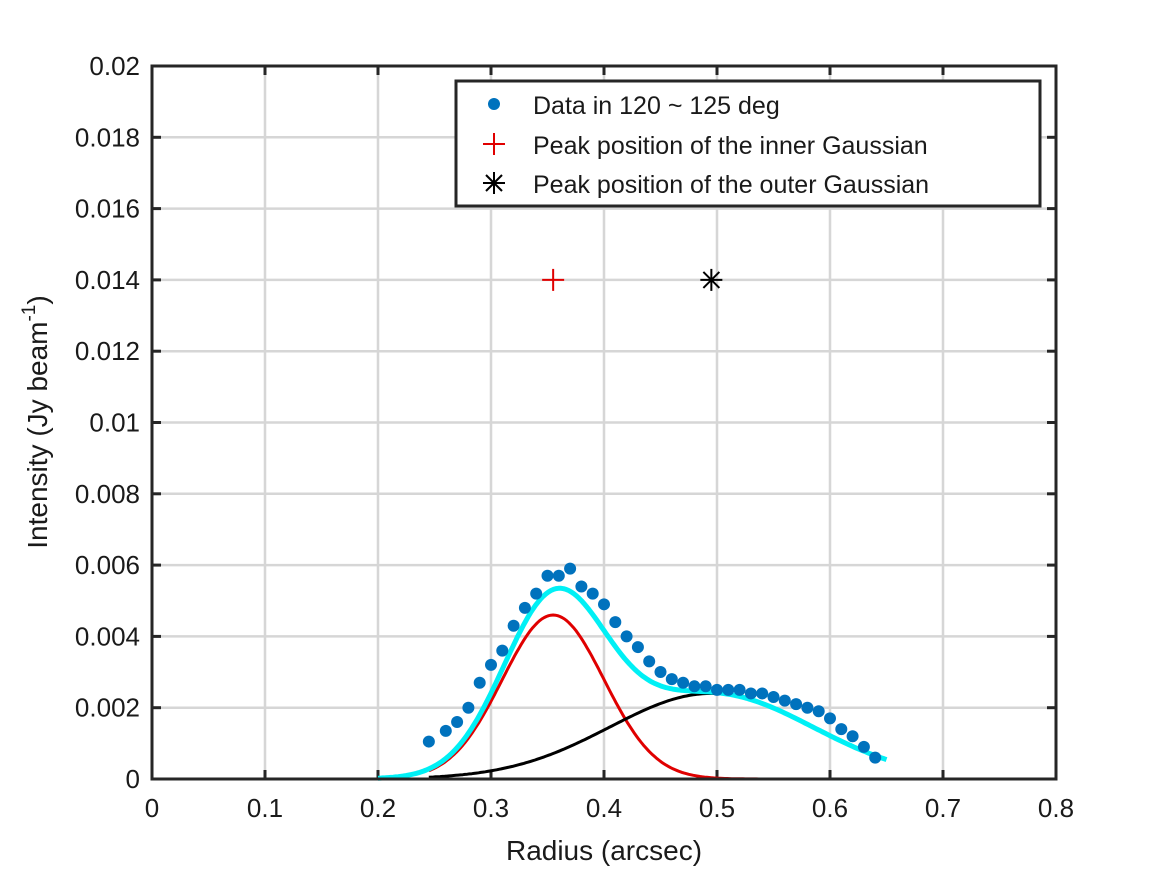 Image resolution: width=1167 pixels, height=875 pixels. Describe the element at coordinates (107, 280) in the screenshot. I see `y-tick-label: 0.014` at that location.